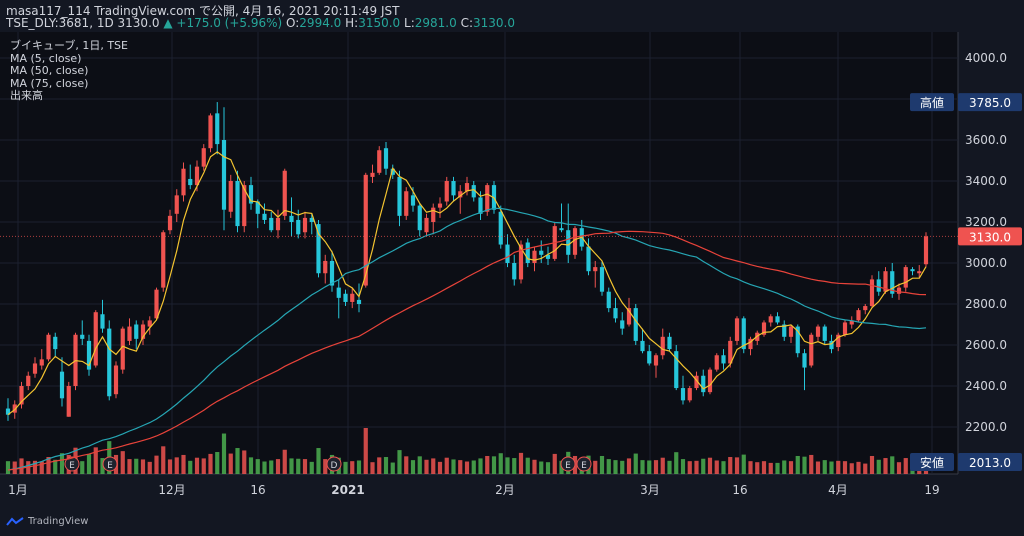 The width and height of the screenshot is (1024, 536). Describe the element at coordinates (47, 521) in the screenshot. I see `tradingview-brand: TradingView` at that location.